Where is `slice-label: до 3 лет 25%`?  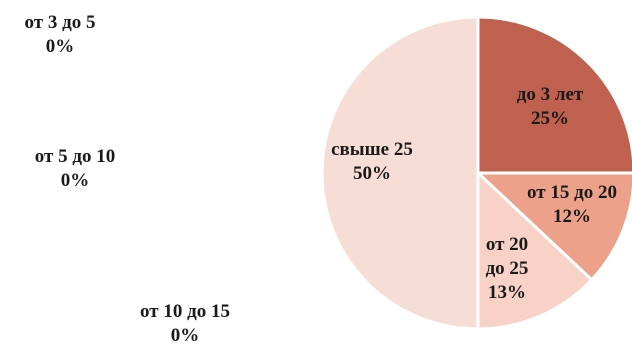 slice-label: до 3 лет 25% is located at coordinates (550, 106).